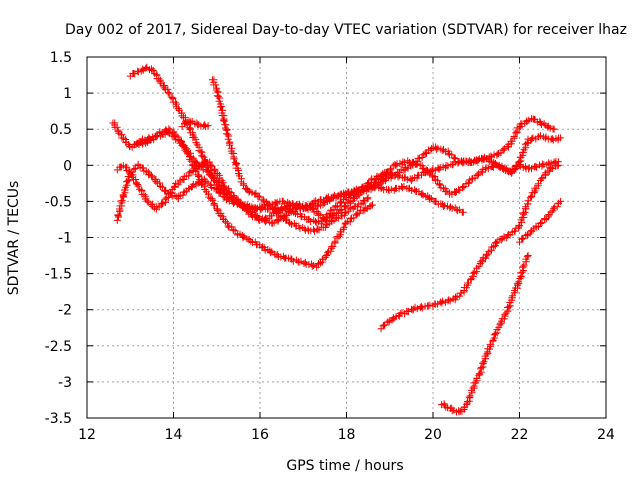 This screenshot has height=480, width=640. Describe the element at coordinates (606, 435) in the screenshot. I see `x-tick-label: 24` at that location.